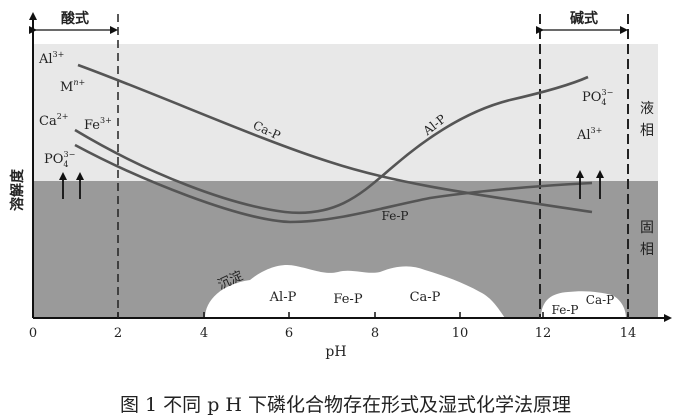 Image resolution: width=691 pixels, height=420 pixels. I want to click on precipitate-fe-p-label: Fe-P, so click(347, 299).